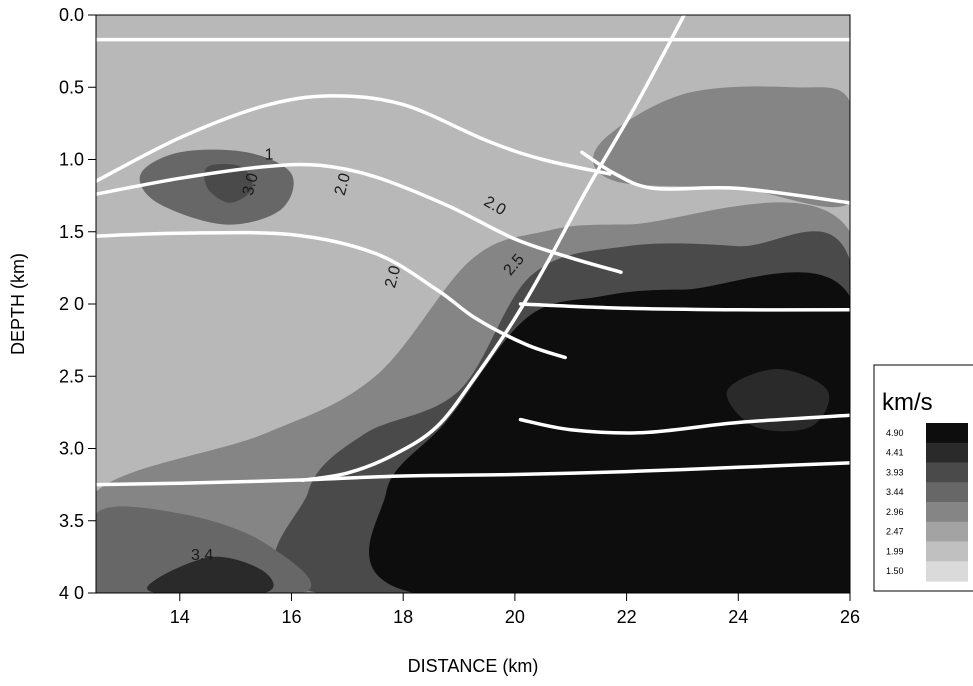  What do you see at coordinates (71, 87) in the screenshot?
I see `y-tick-label: 0.5` at bounding box center [71, 87].